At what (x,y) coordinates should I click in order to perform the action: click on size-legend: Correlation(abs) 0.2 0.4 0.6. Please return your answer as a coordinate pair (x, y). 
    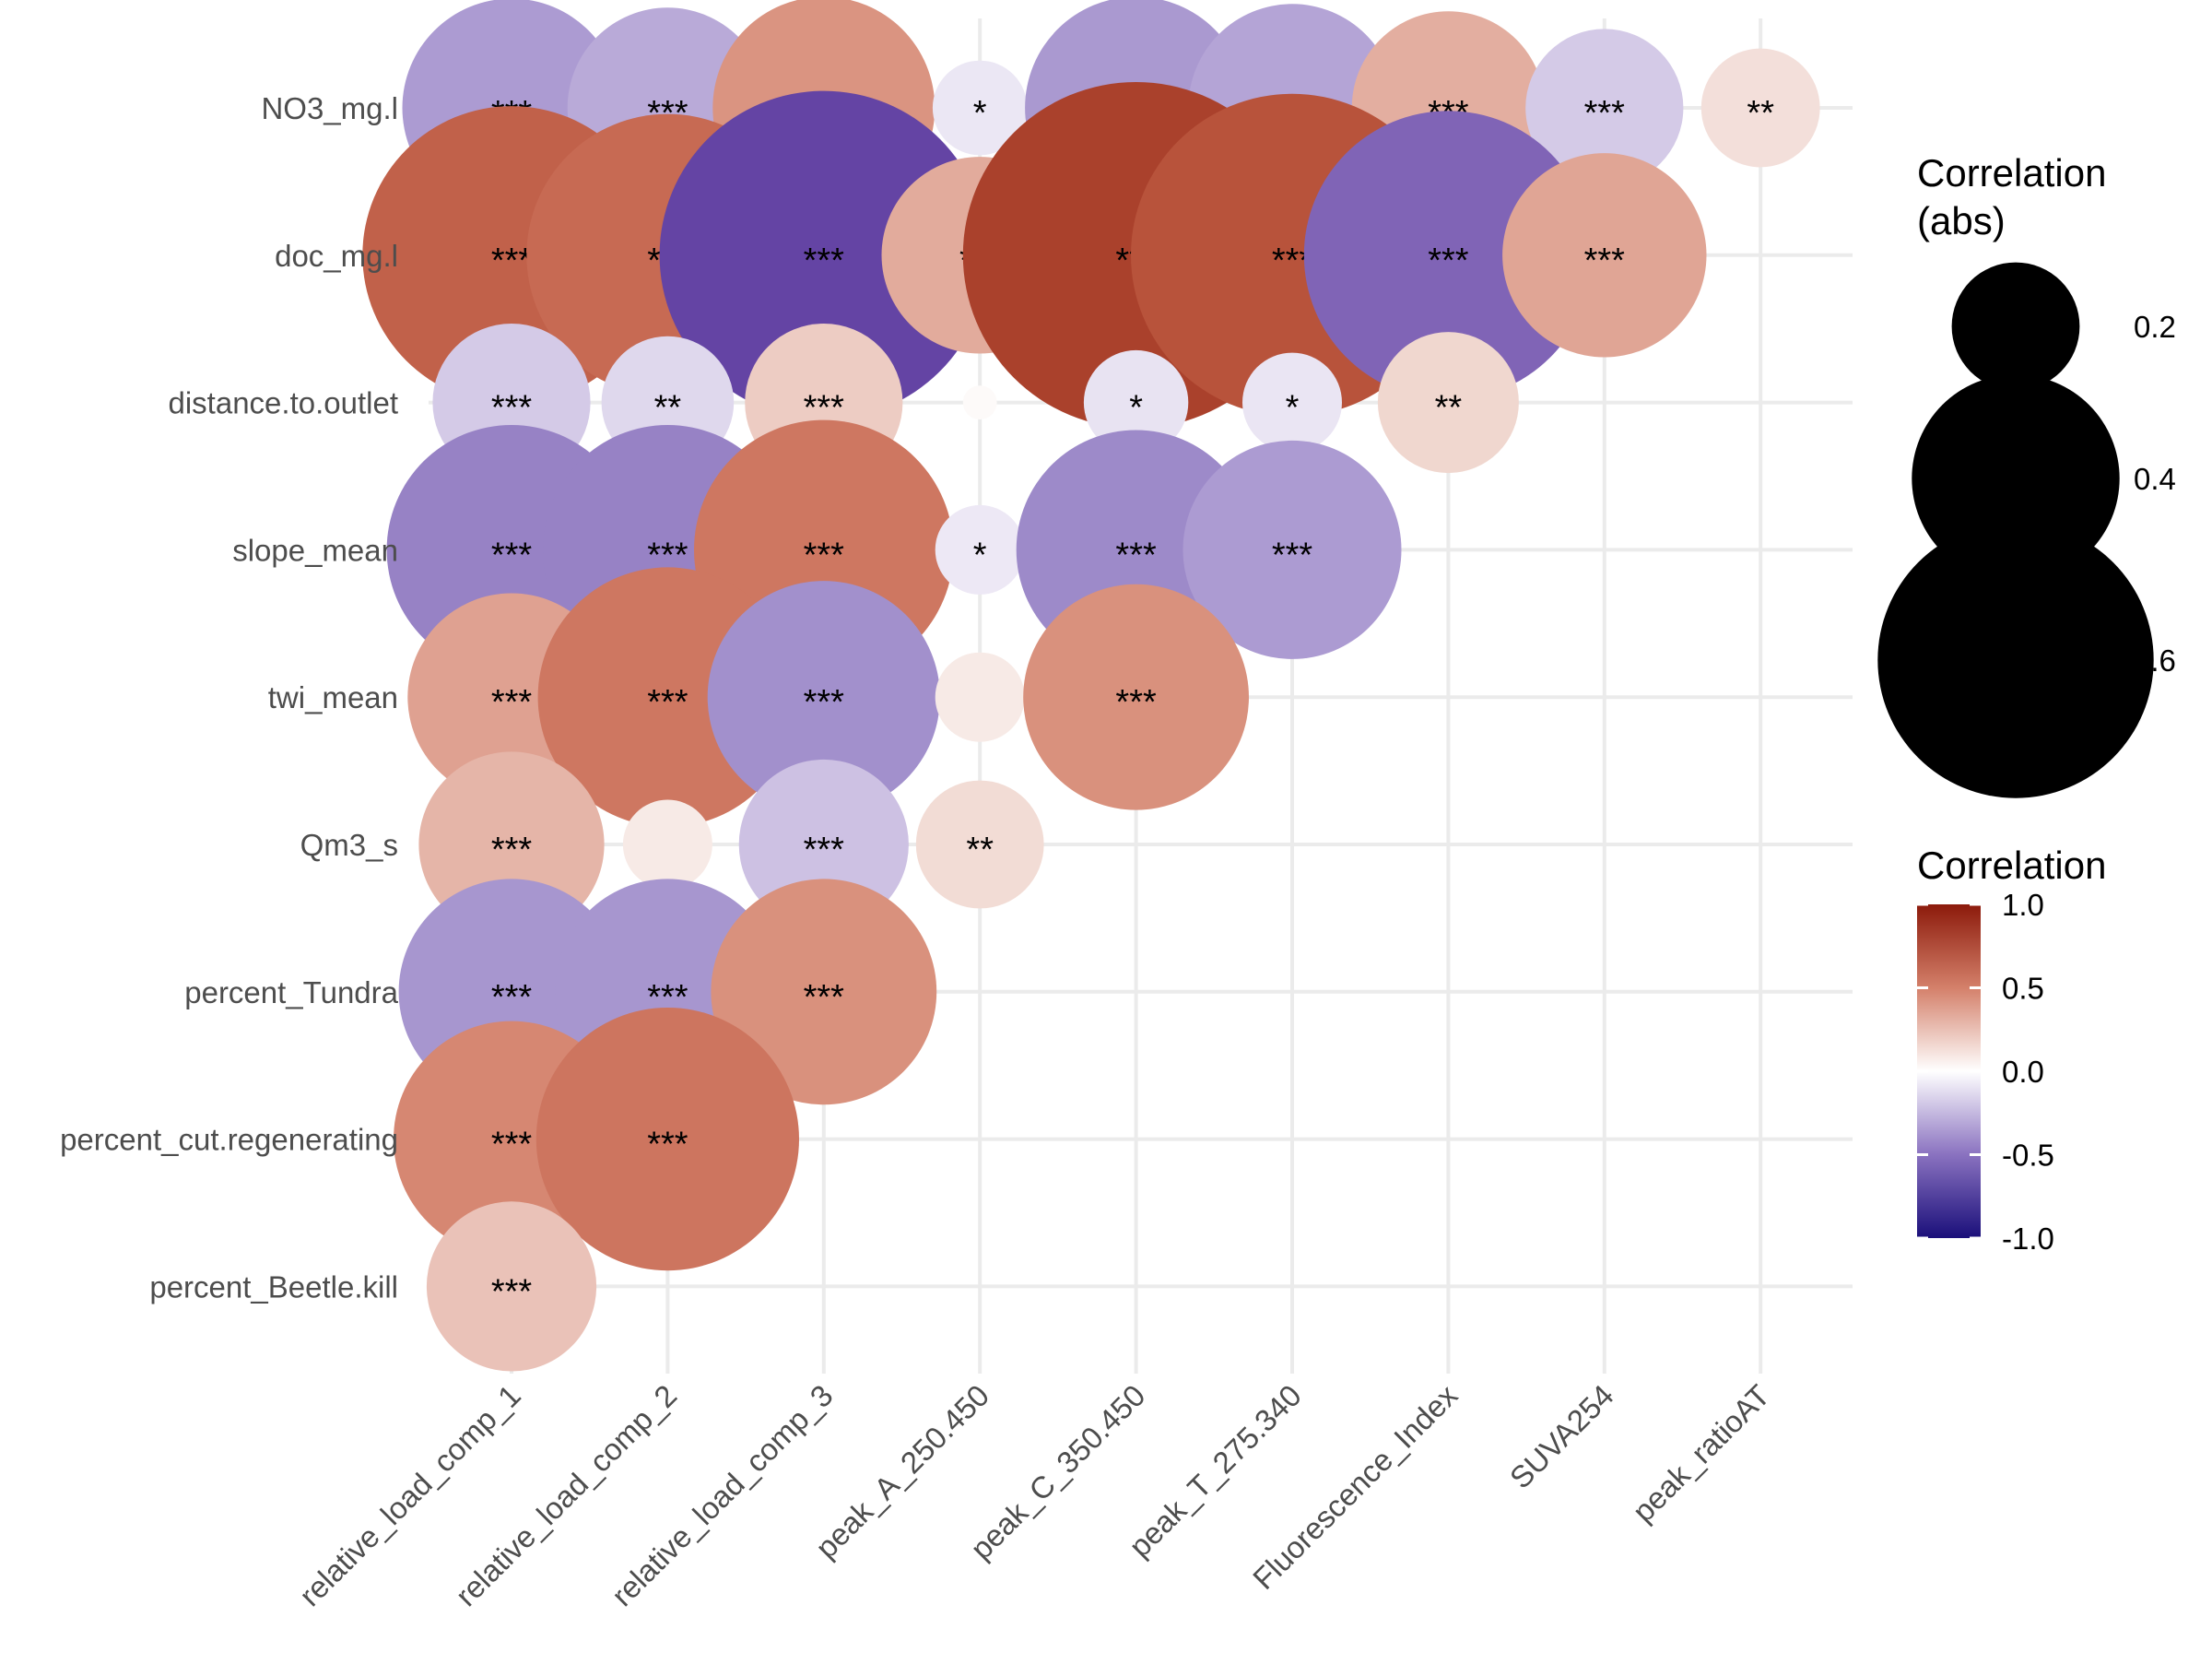
    Looking at the image, I should click on (2026, 474).